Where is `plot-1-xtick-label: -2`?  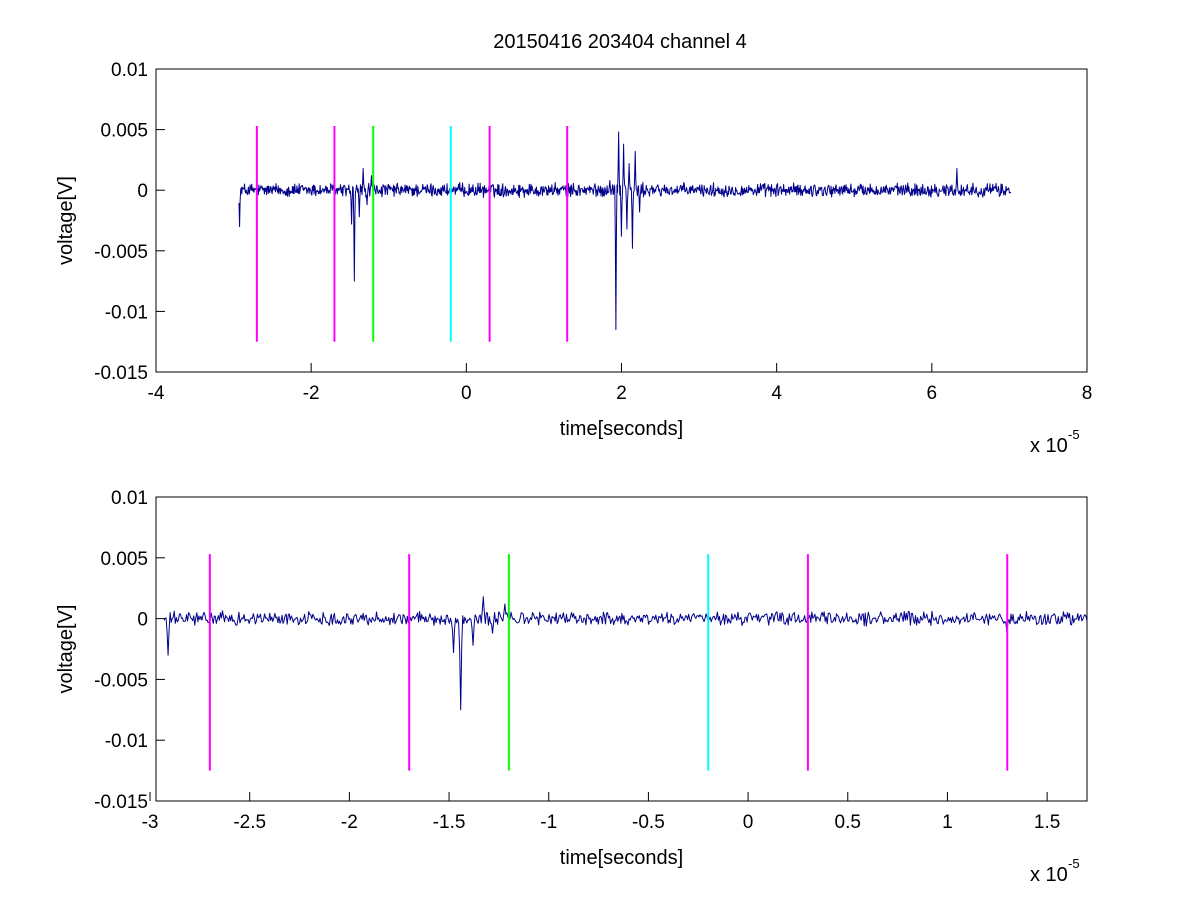 plot-1-xtick-label: -2 is located at coordinates (349, 822).